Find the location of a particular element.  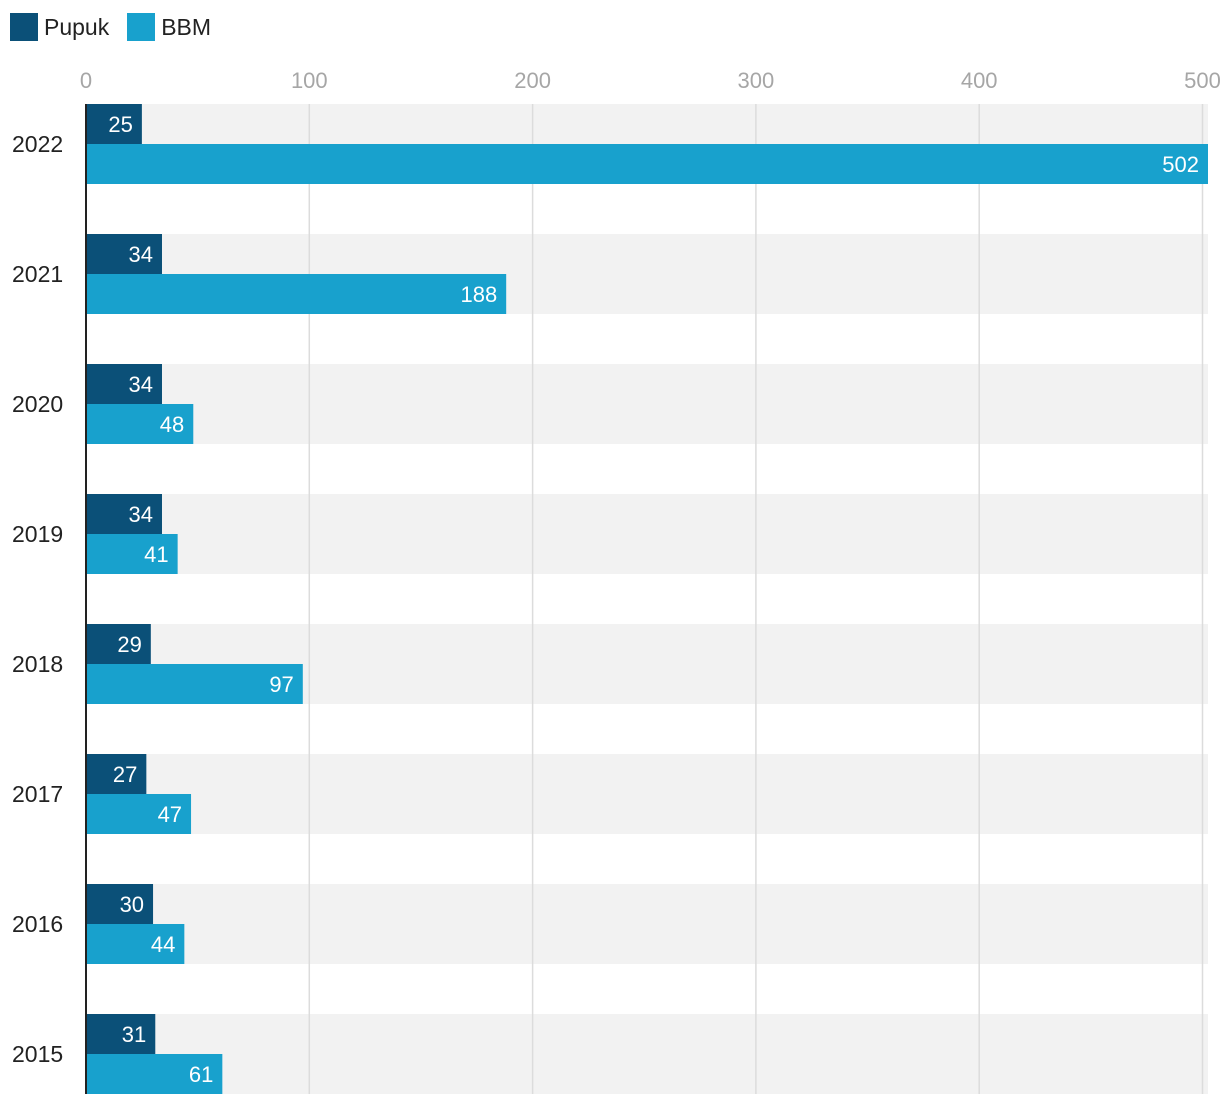

x-tick-label: 300 is located at coordinates (756, 80).